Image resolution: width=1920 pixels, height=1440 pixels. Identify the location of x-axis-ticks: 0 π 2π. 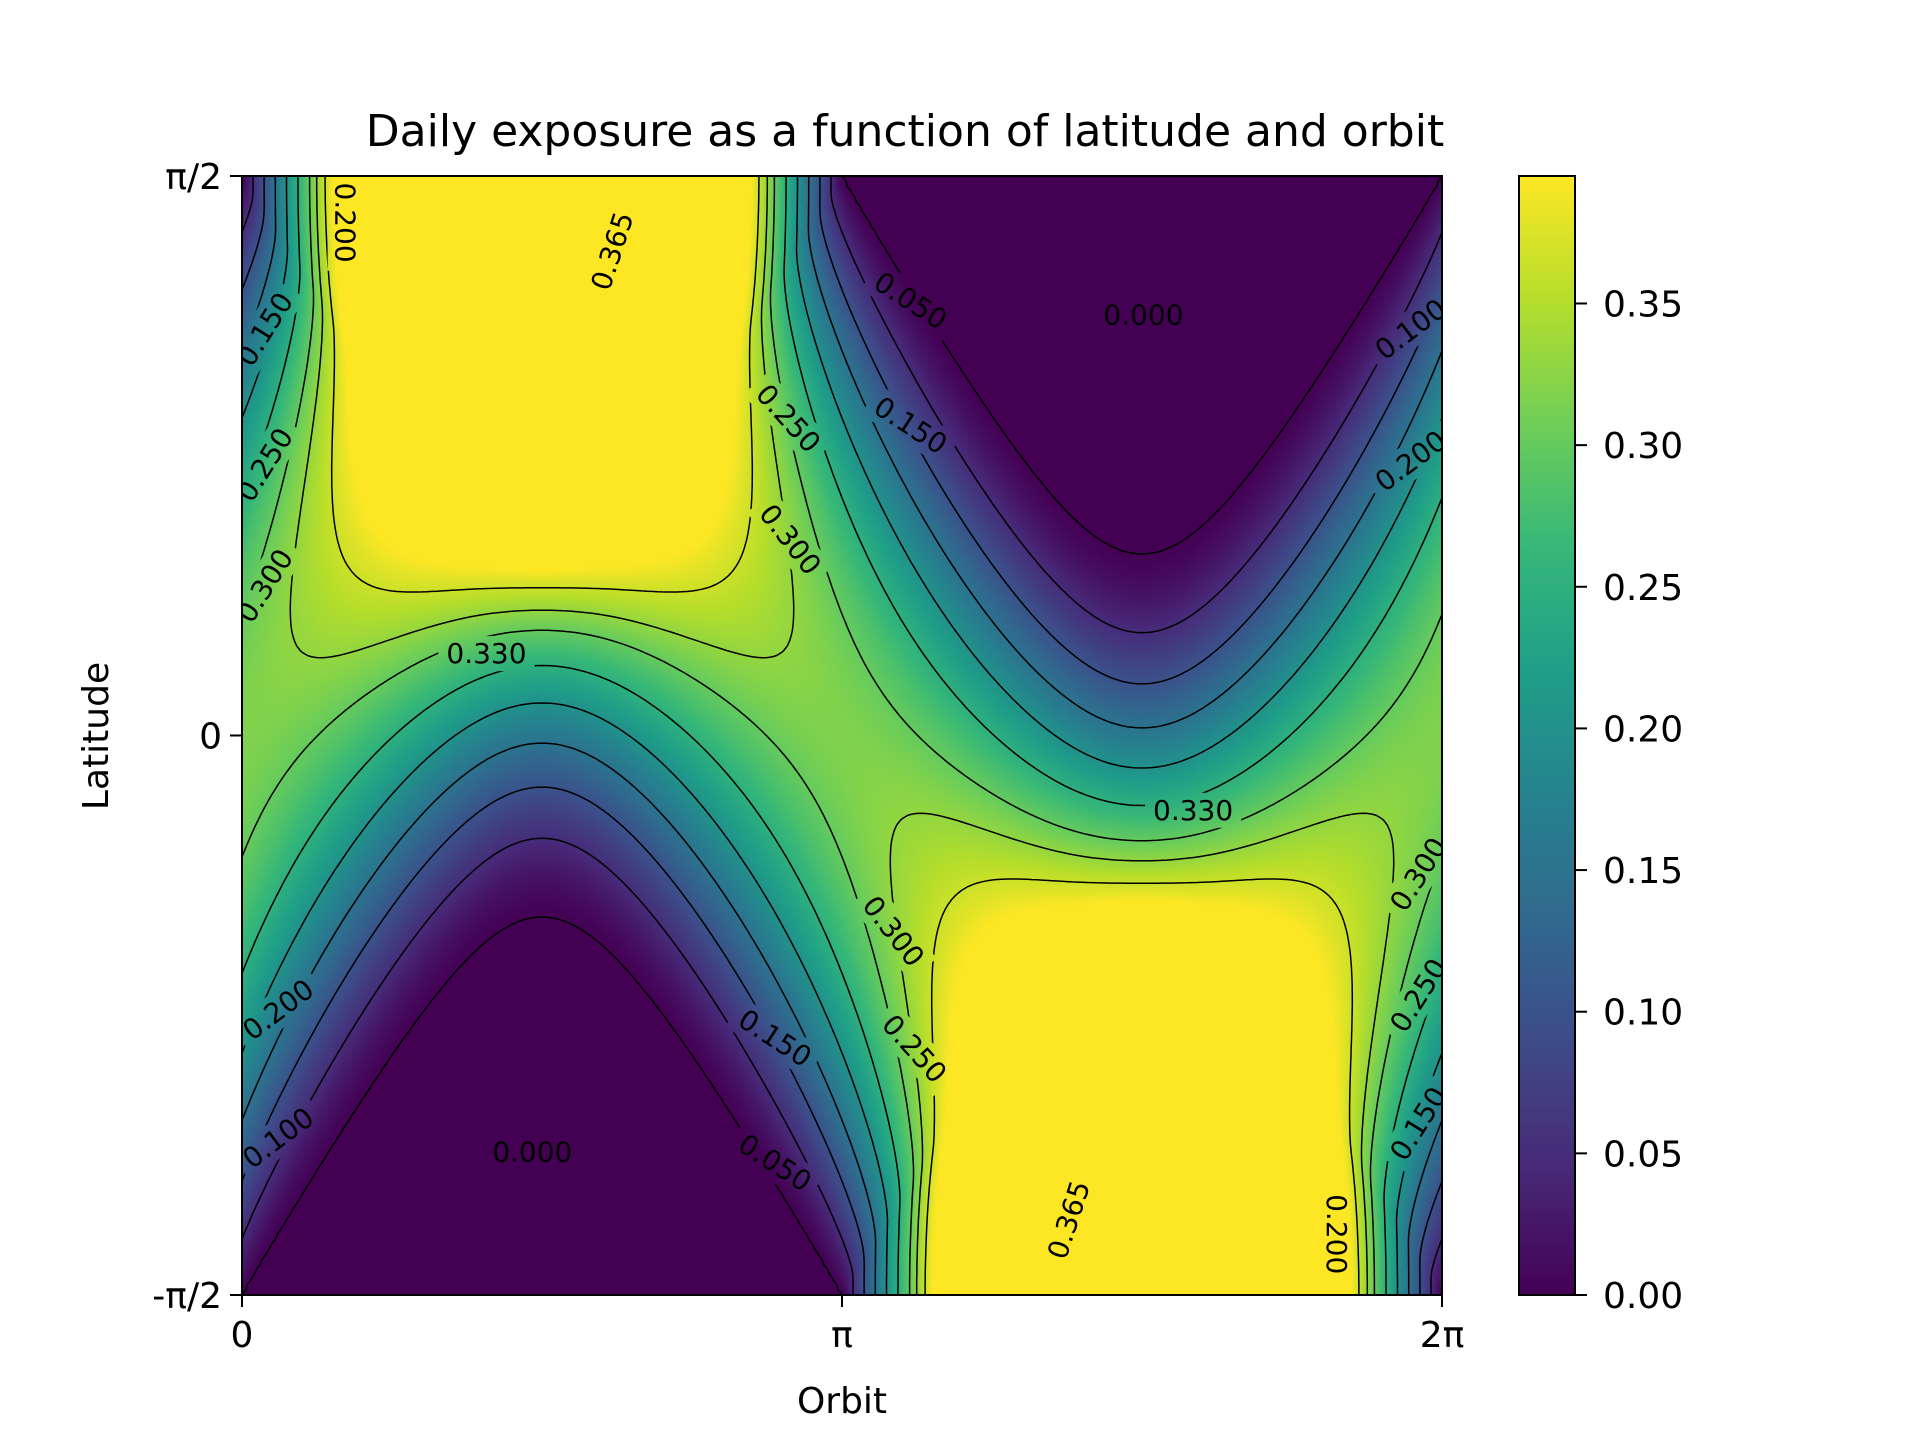
(848, 1325).